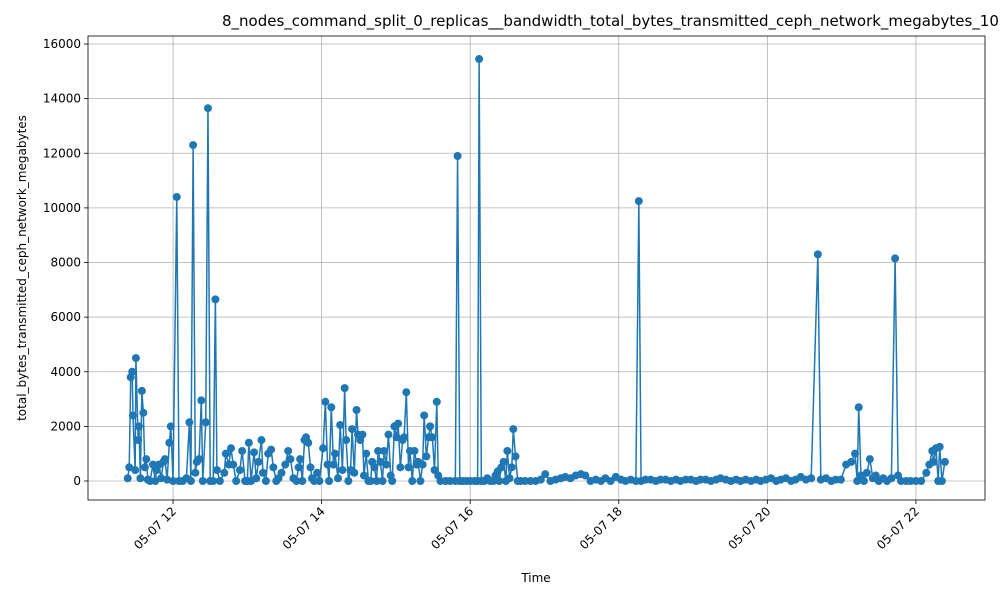 This screenshot has height=600, width=1000. Describe the element at coordinates (452, 528) in the screenshot. I see `x-tick-label: 05-07 16` at that location.